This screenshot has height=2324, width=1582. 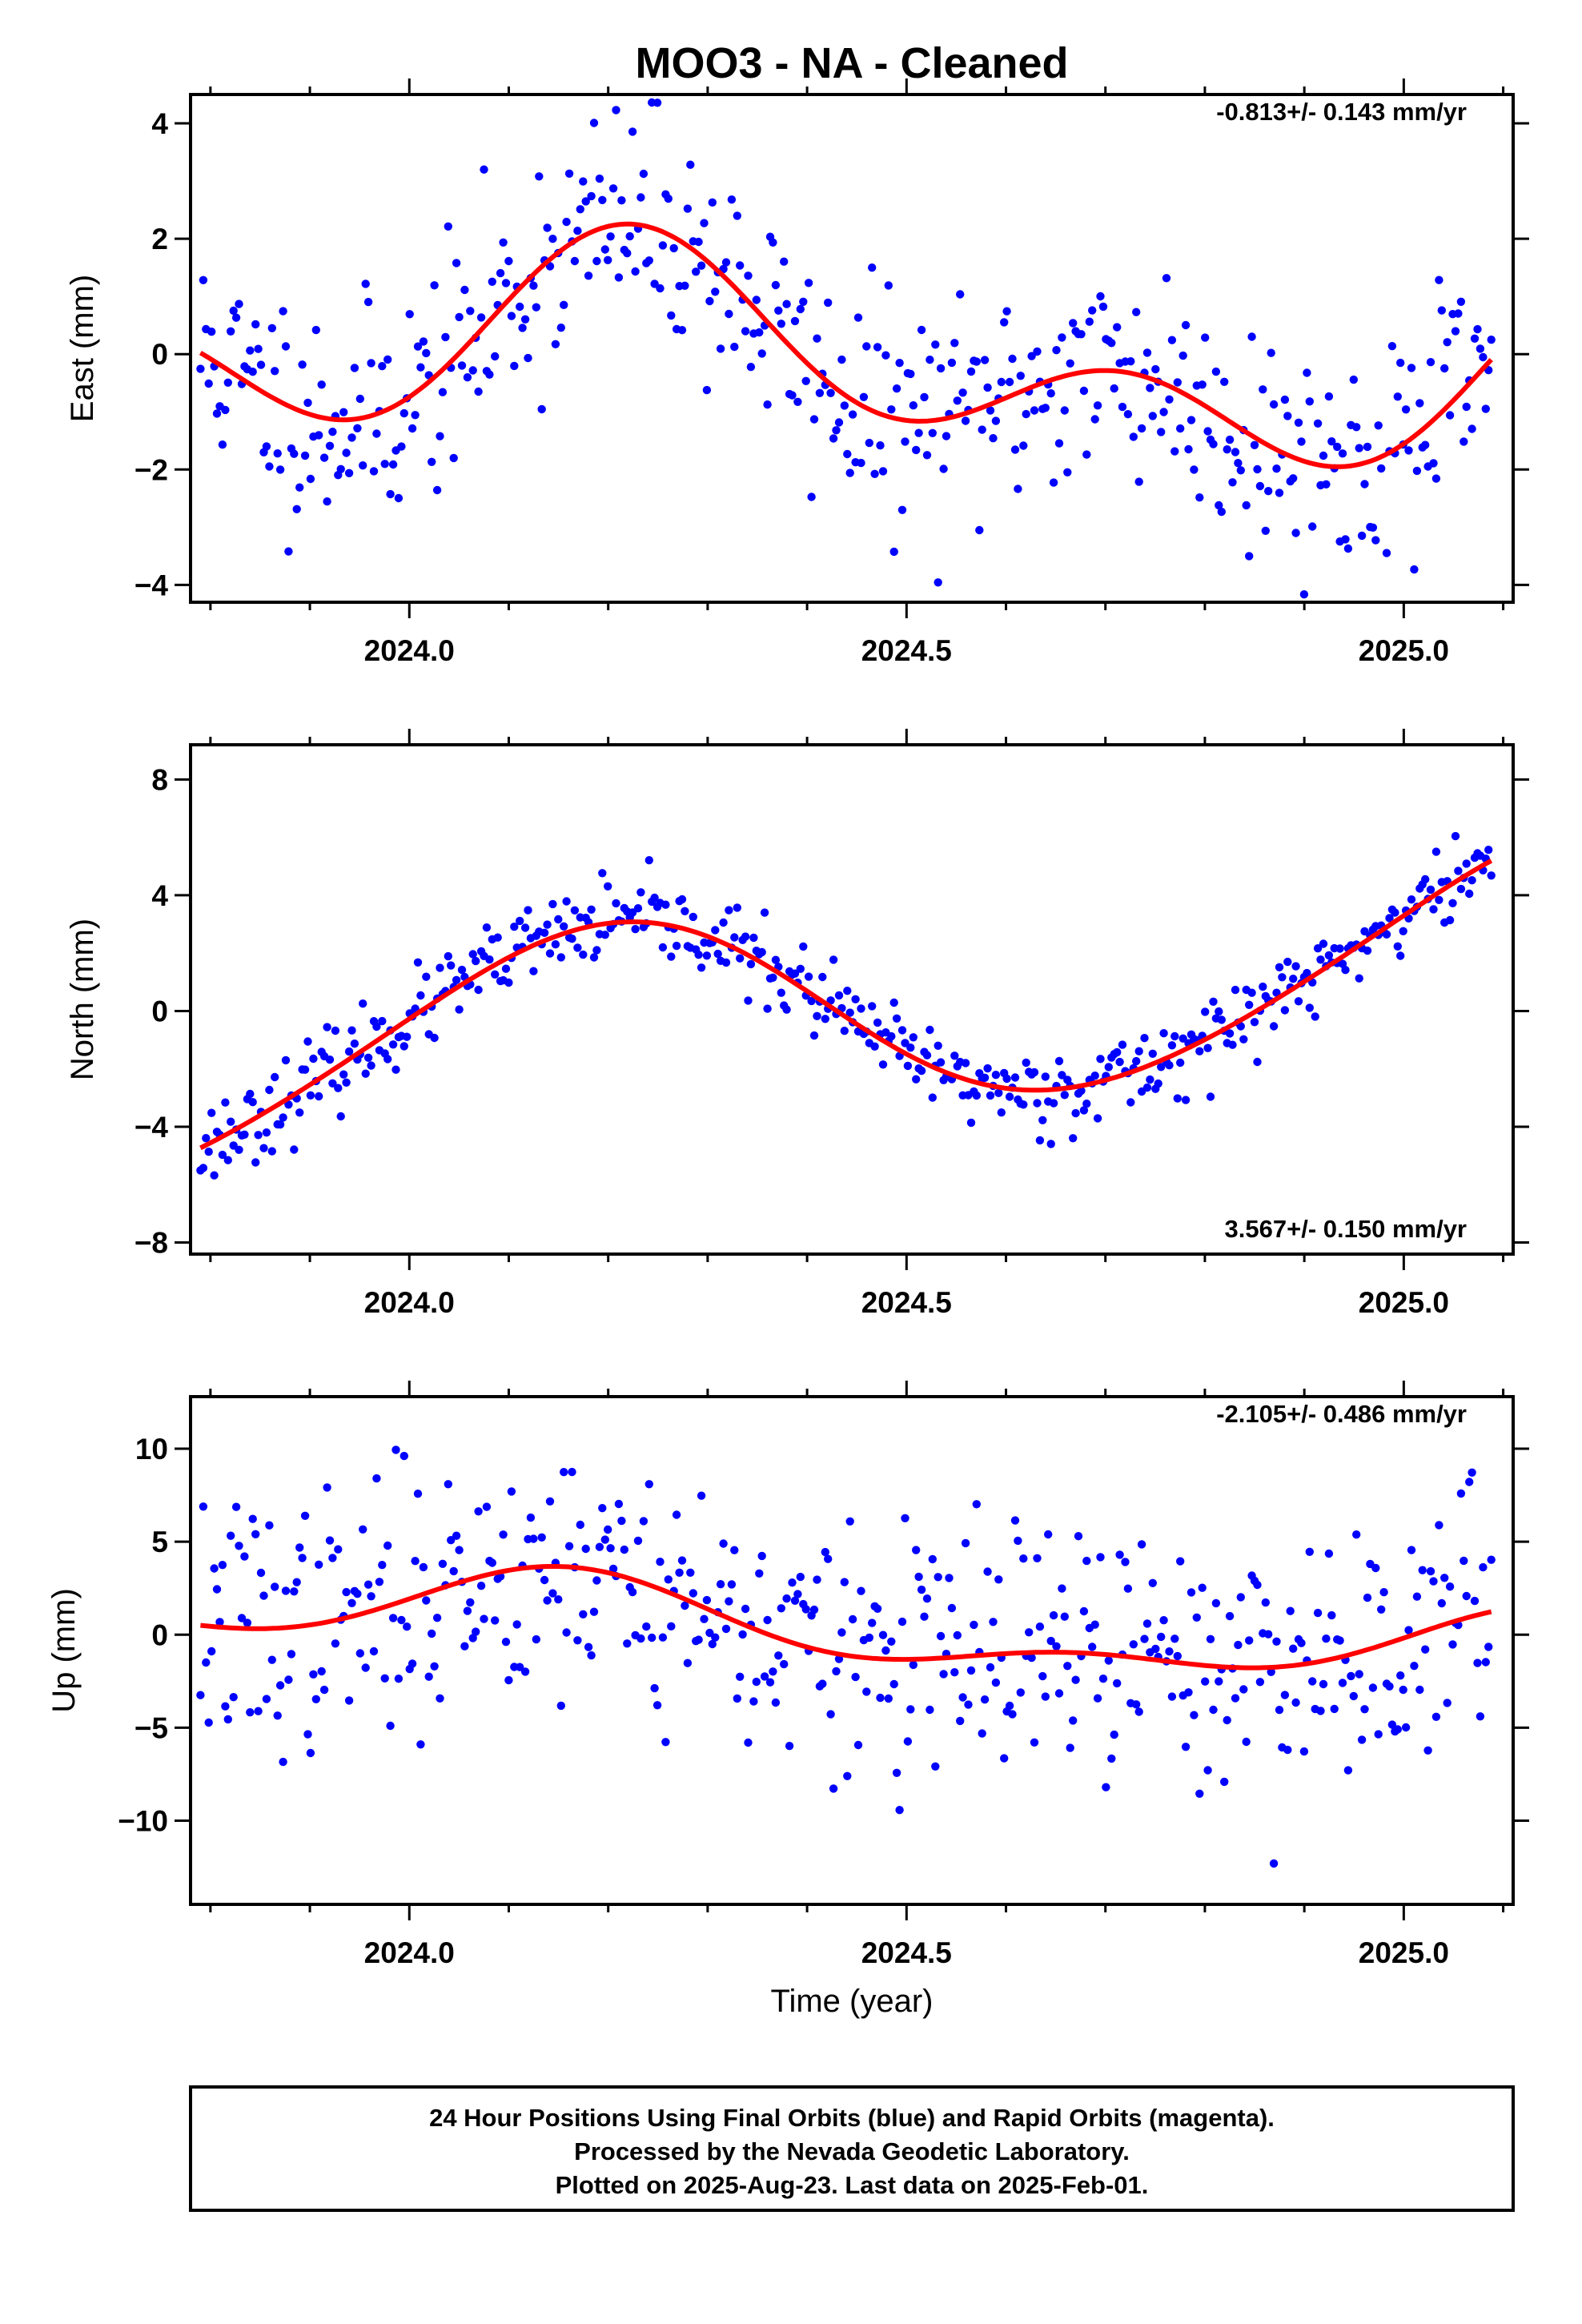 What do you see at coordinates (152, 585) in the screenshot?
I see `east-y-tick-label: −4` at bounding box center [152, 585].